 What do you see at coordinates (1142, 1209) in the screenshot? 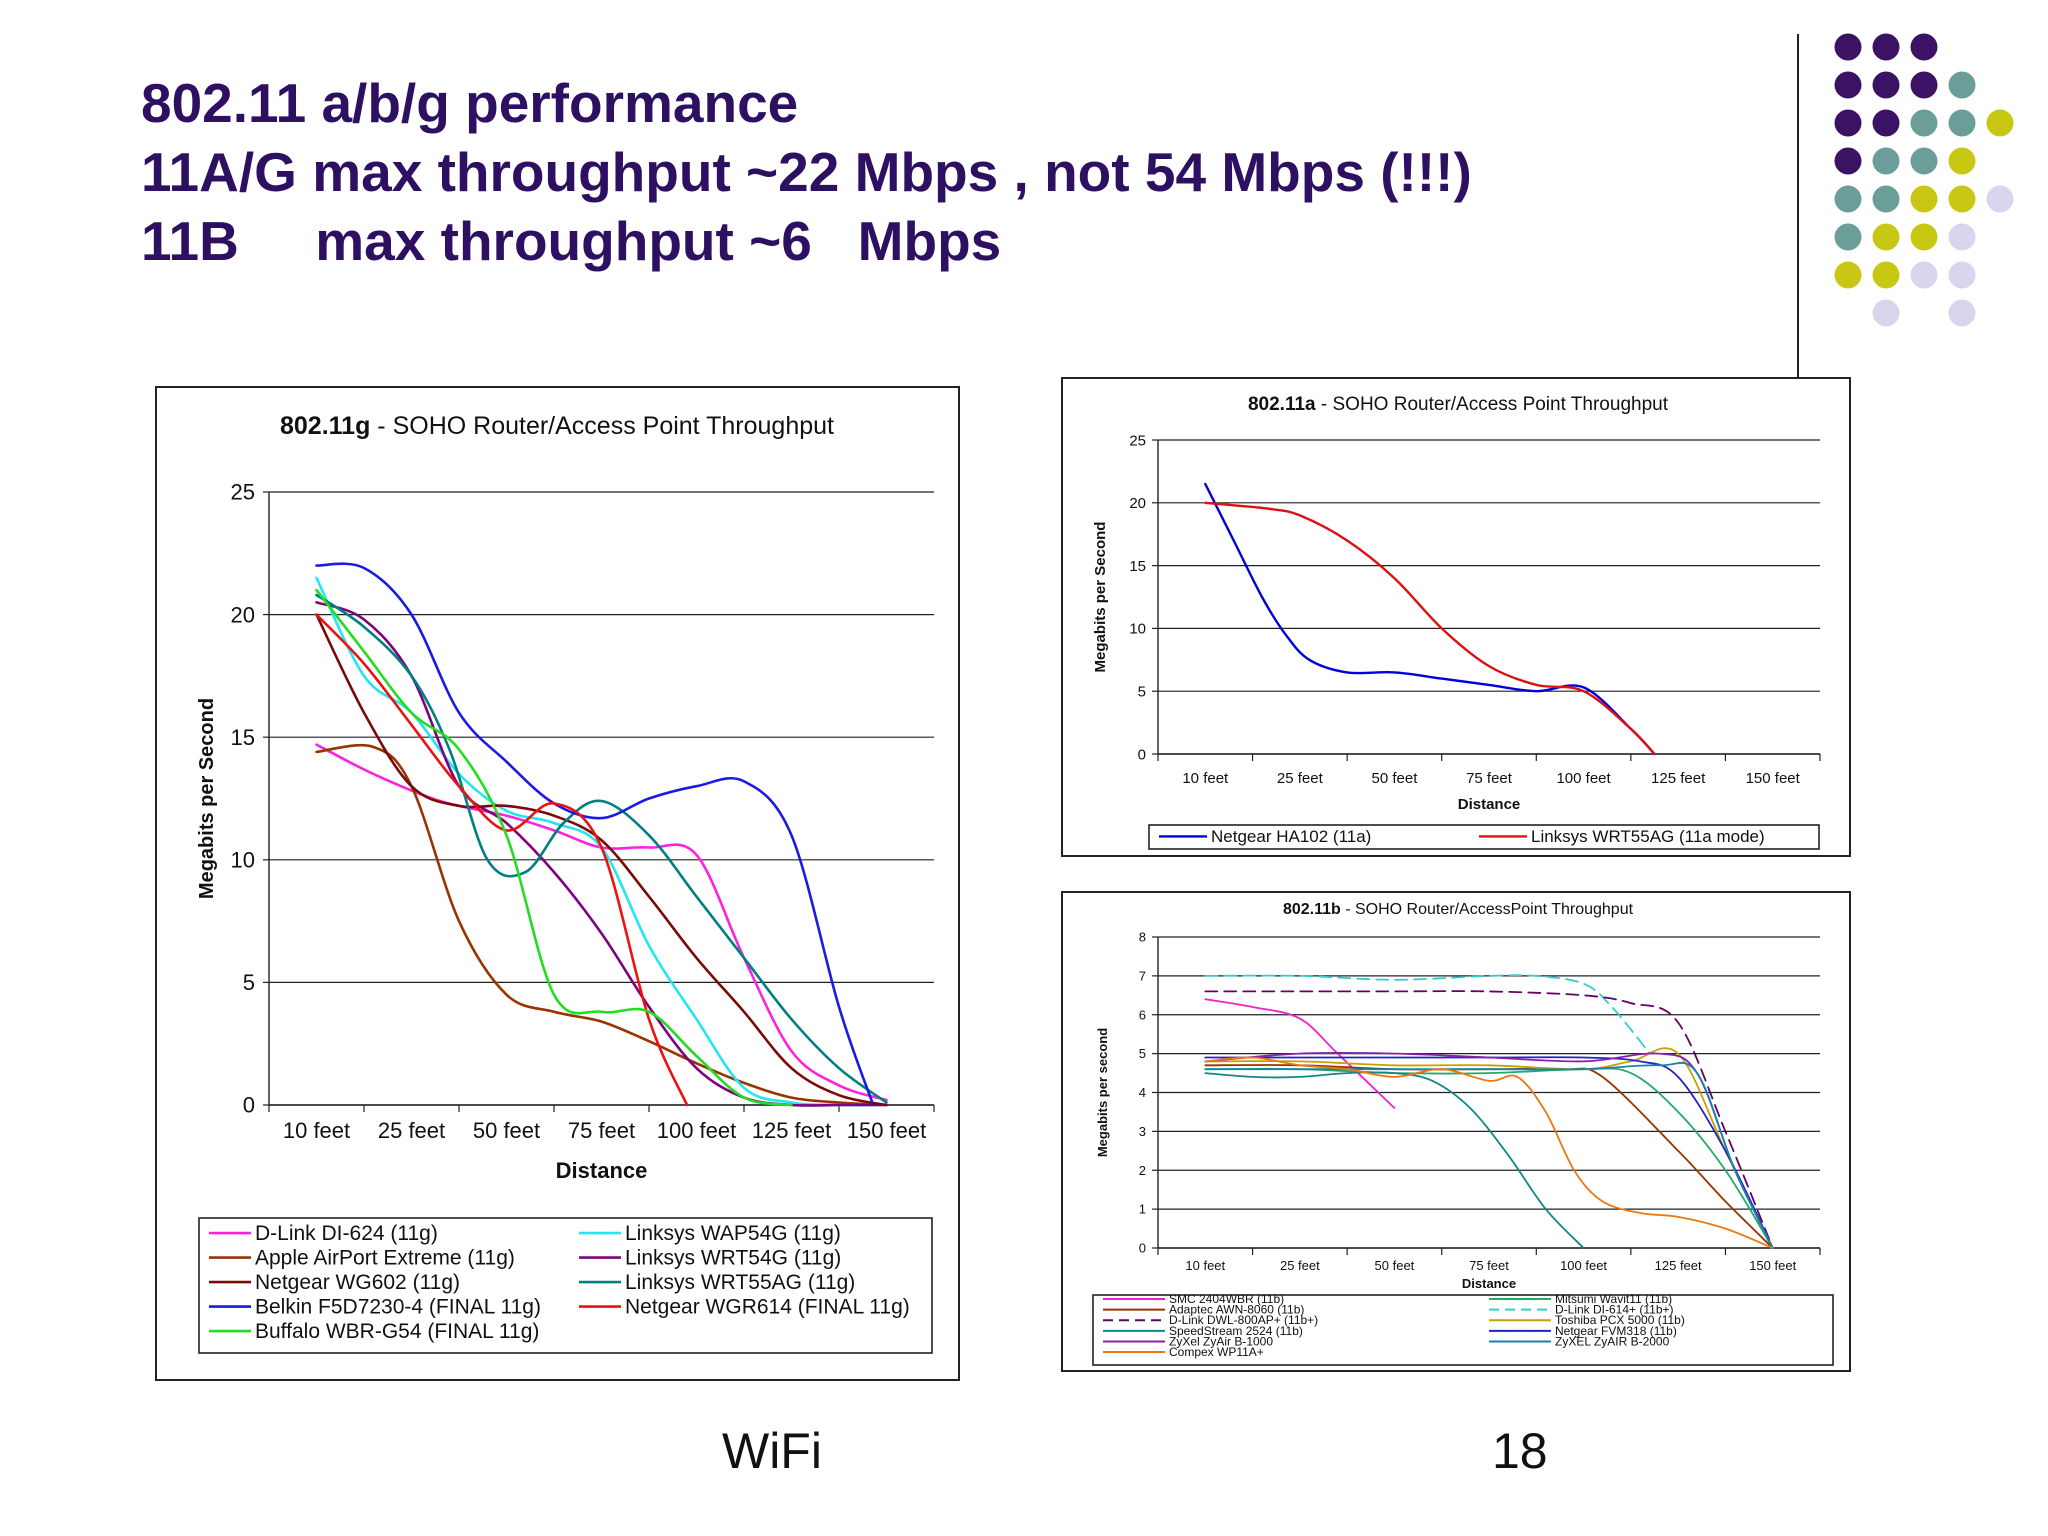
I see `y-tick-label: 1` at bounding box center [1142, 1209].